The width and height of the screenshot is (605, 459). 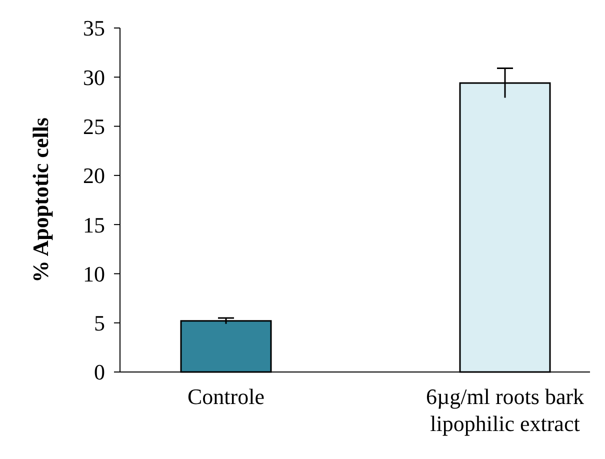 What do you see at coordinates (94, 225) in the screenshot?
I see `y-tick-label: 15` at bounding box center [94, 225].